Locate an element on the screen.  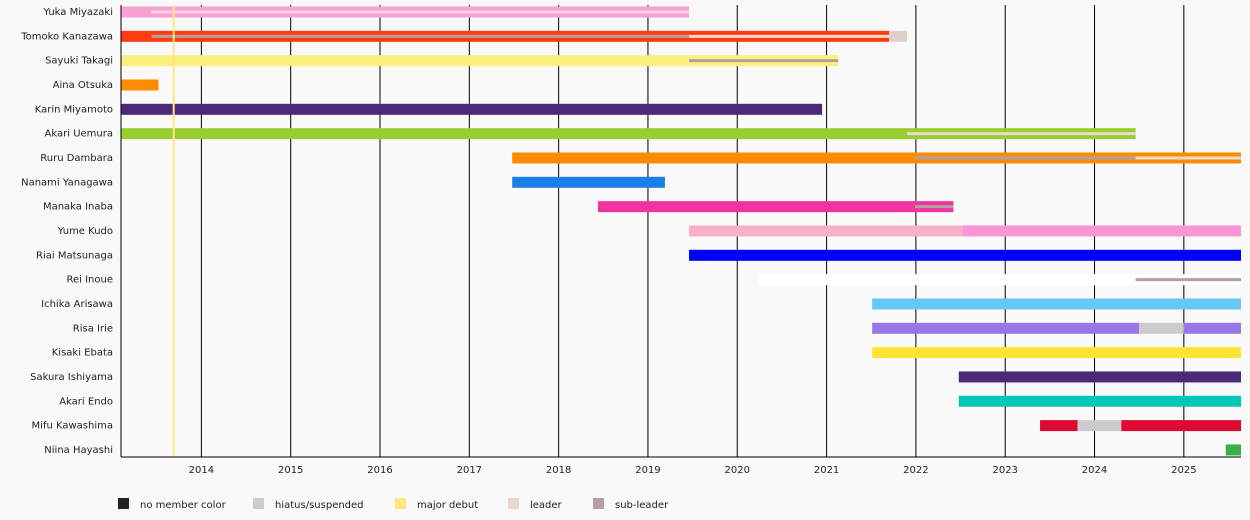
legend-label: hiatus/suspended is located at coordinates (319, 505).